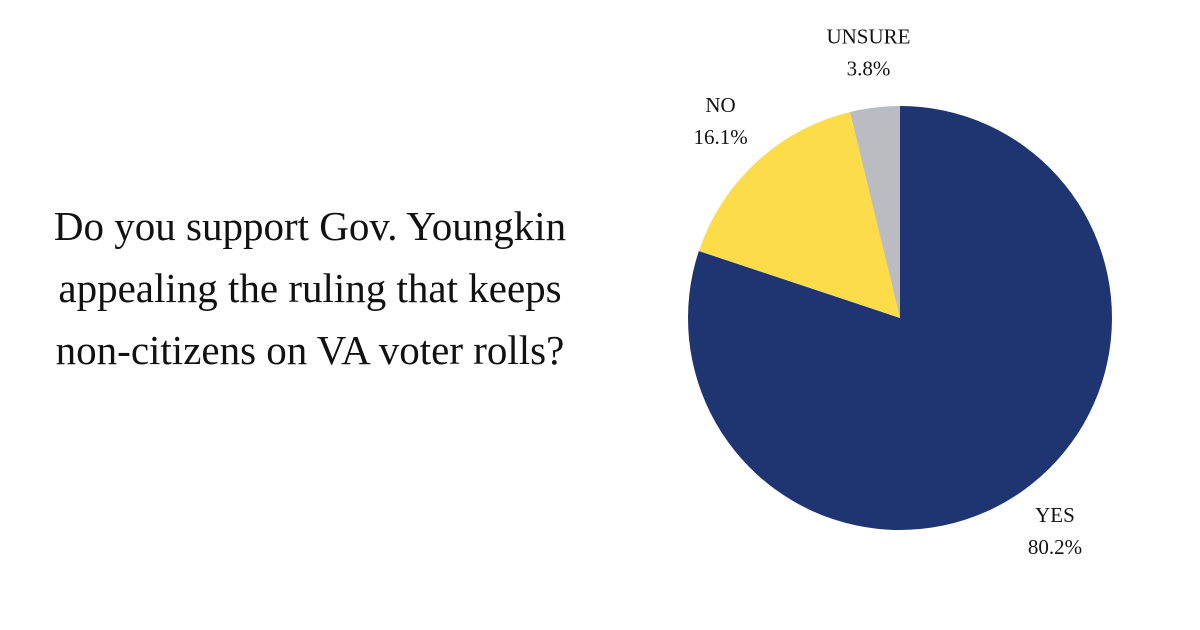 The image size is (1200, 630). I want to click on value-label: 80.2%, so click(1055, 547).